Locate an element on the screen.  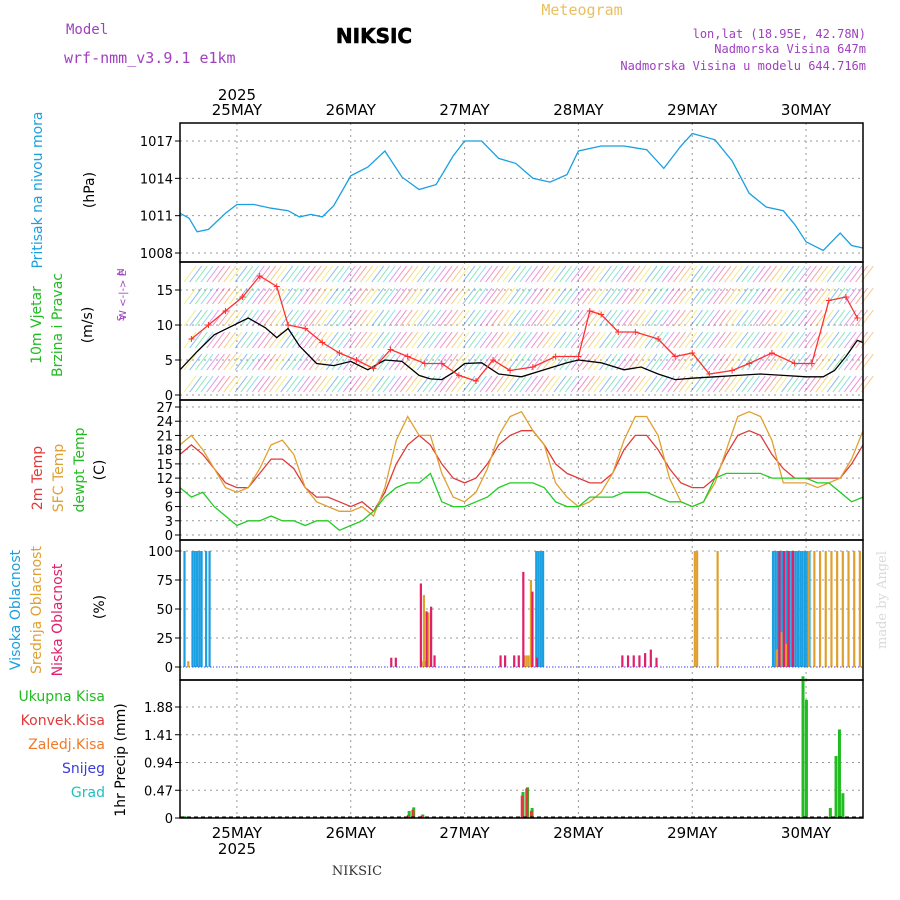
top-day-label: 26MAY is located at coordinates (351, 110).